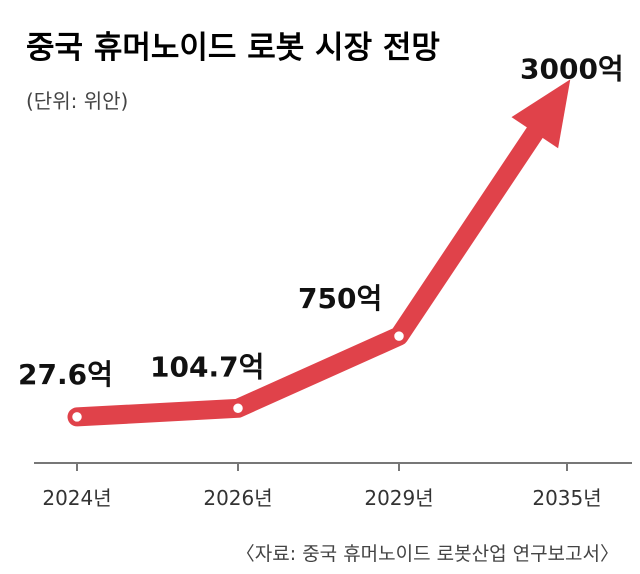 This screenshot has height=574, width=640. Describe the element at coordinates (566, 498) in the screenshot. I see `x-tick-label: 2035년` at that location.